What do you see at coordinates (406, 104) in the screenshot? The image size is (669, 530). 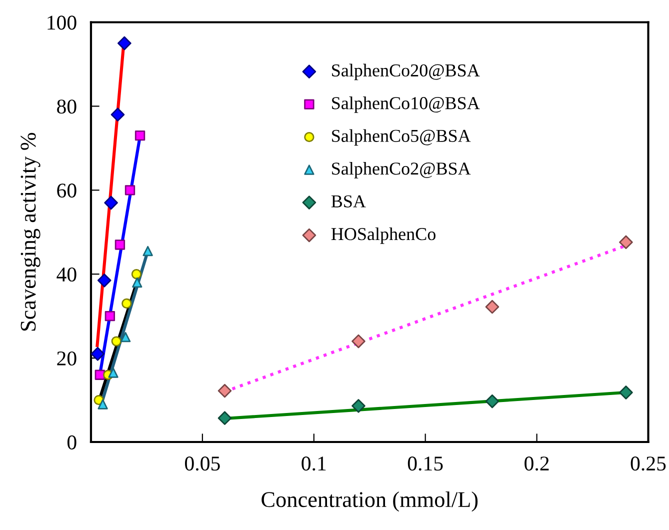 I see `legend-label: SalphenCo10@BSA` at bounding box center [406, 104].